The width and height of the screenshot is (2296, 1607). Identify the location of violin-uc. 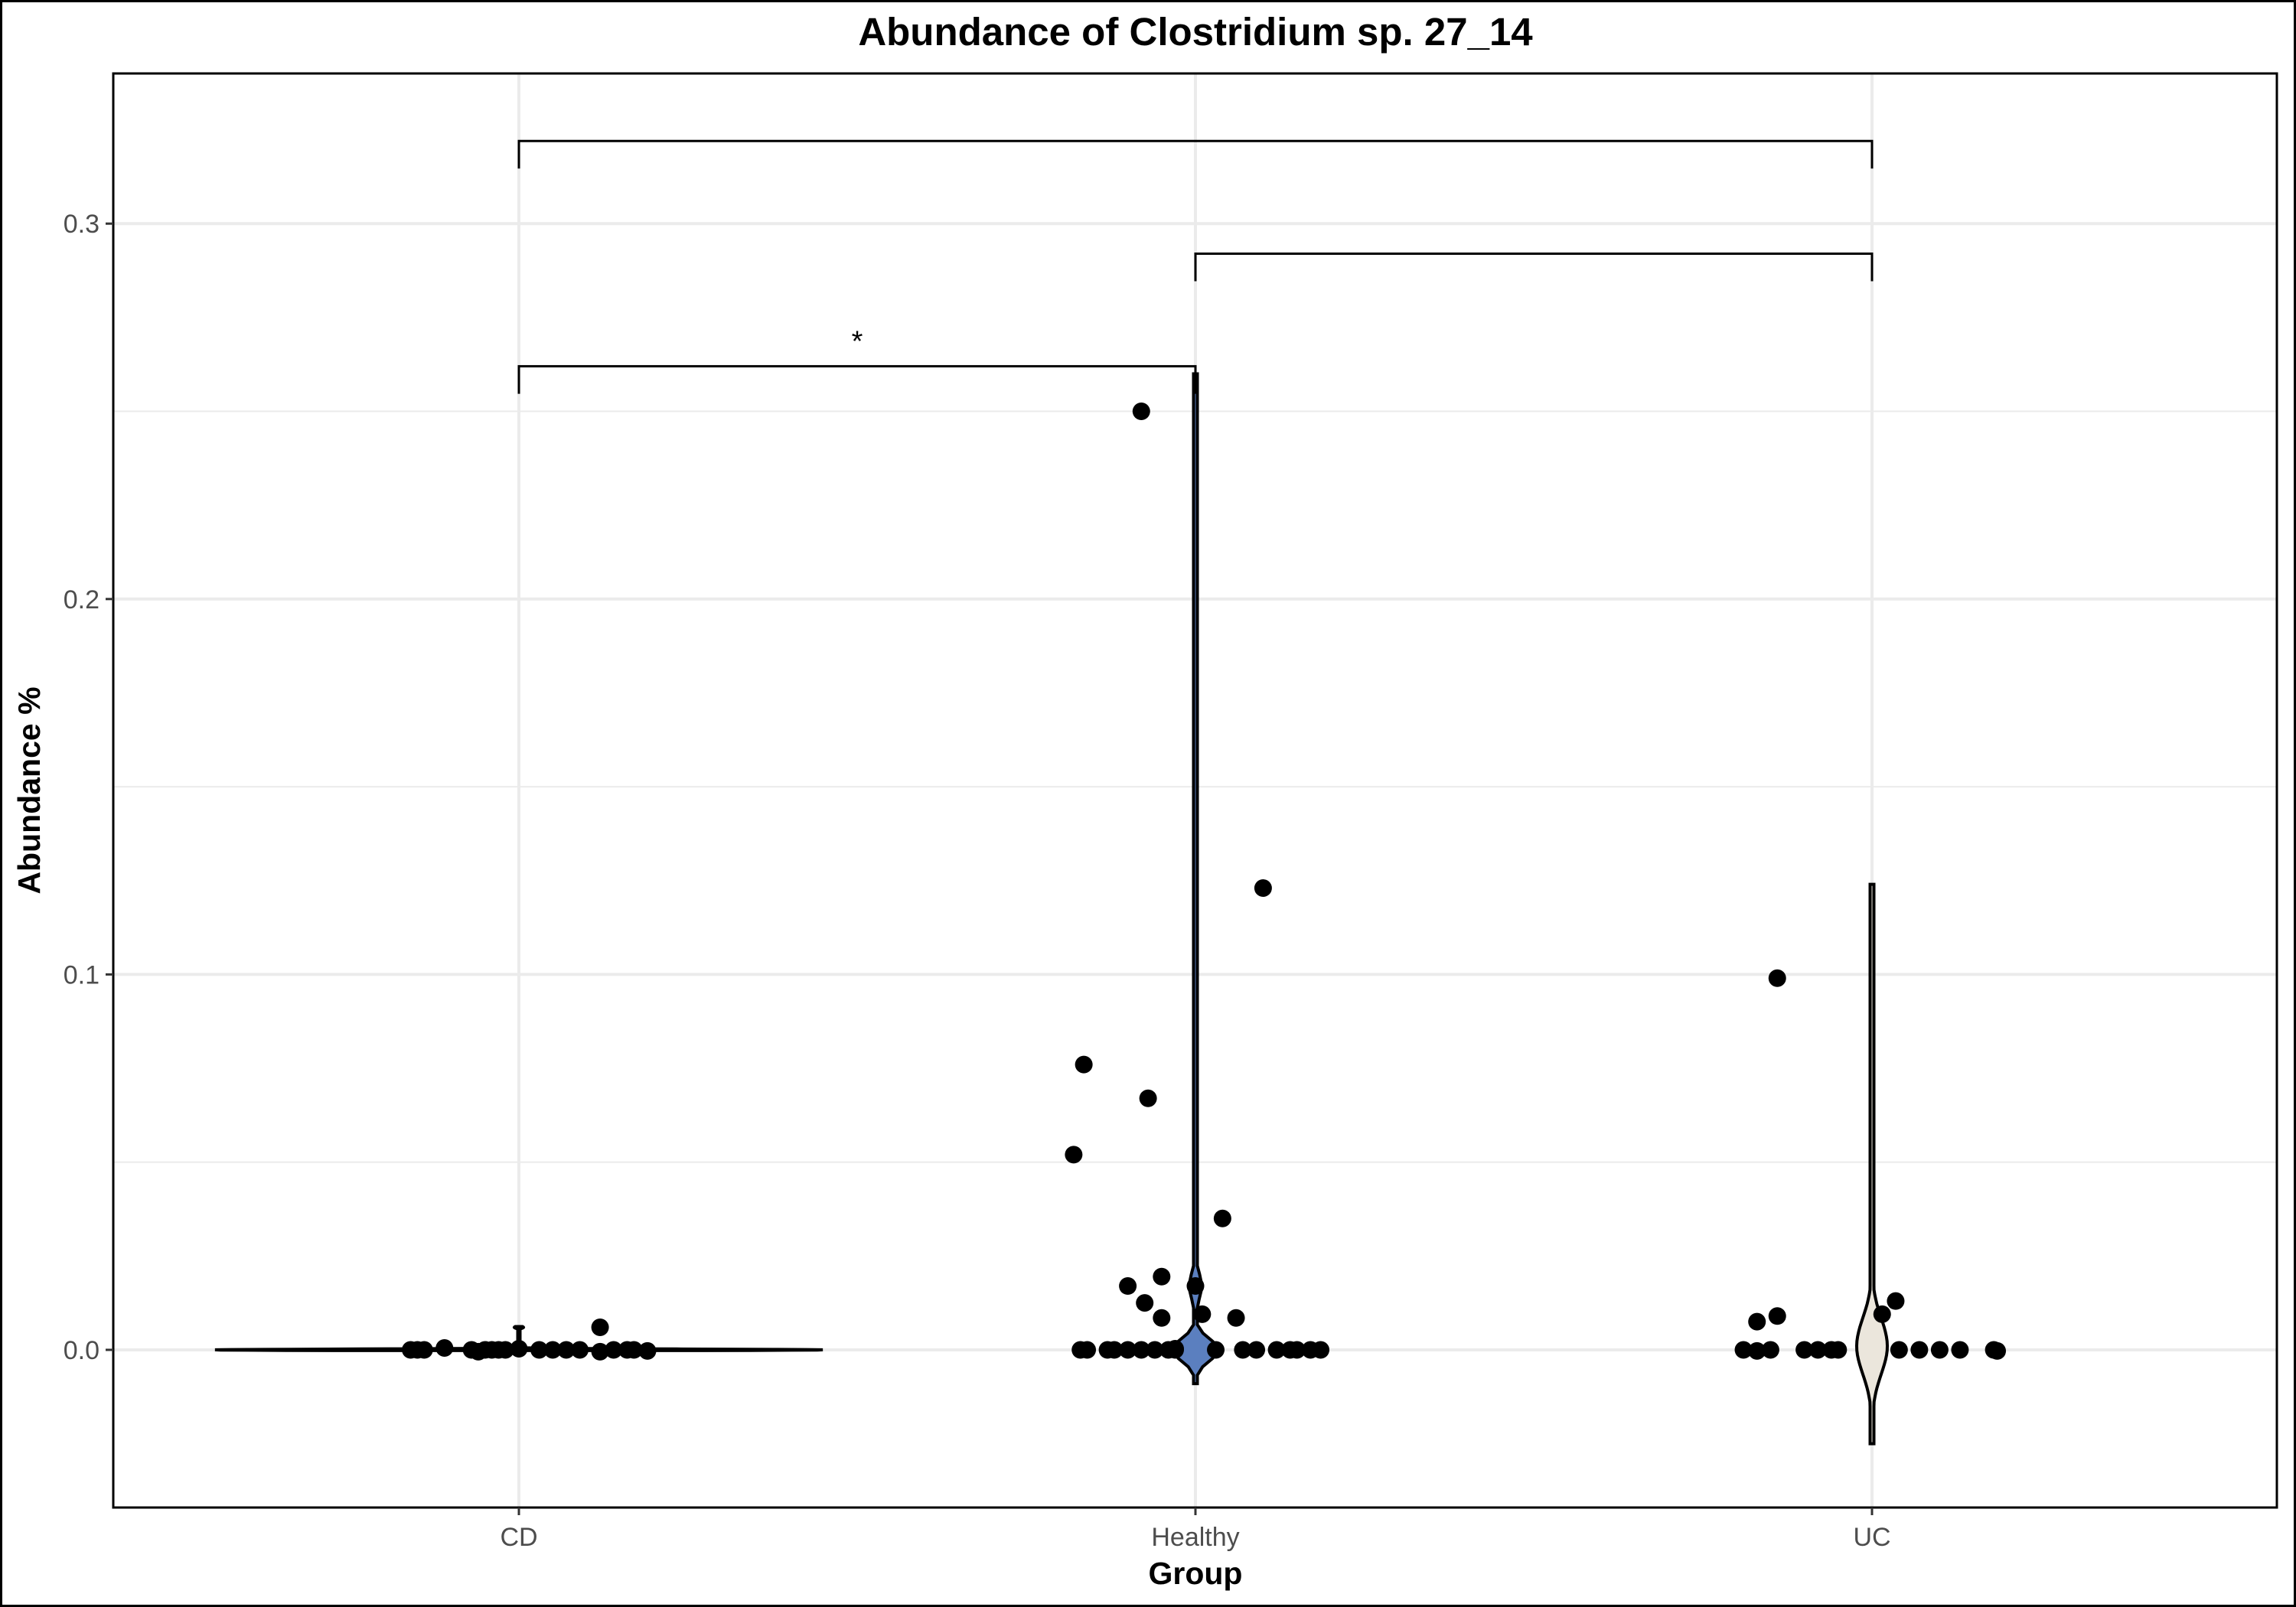
(1872, 1164).